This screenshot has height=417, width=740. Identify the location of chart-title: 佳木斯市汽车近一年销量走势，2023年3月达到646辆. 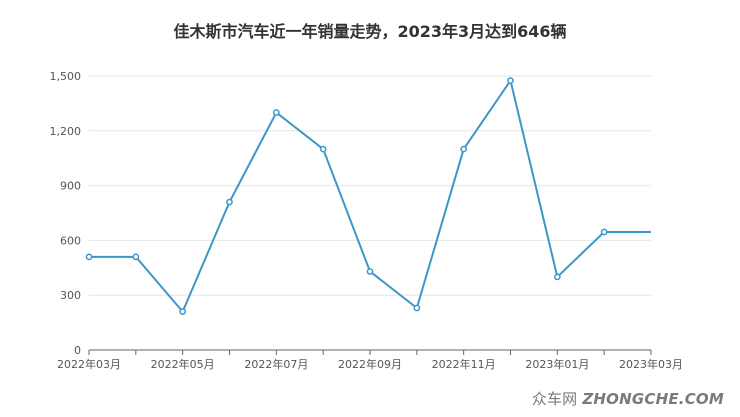
(370, 31).